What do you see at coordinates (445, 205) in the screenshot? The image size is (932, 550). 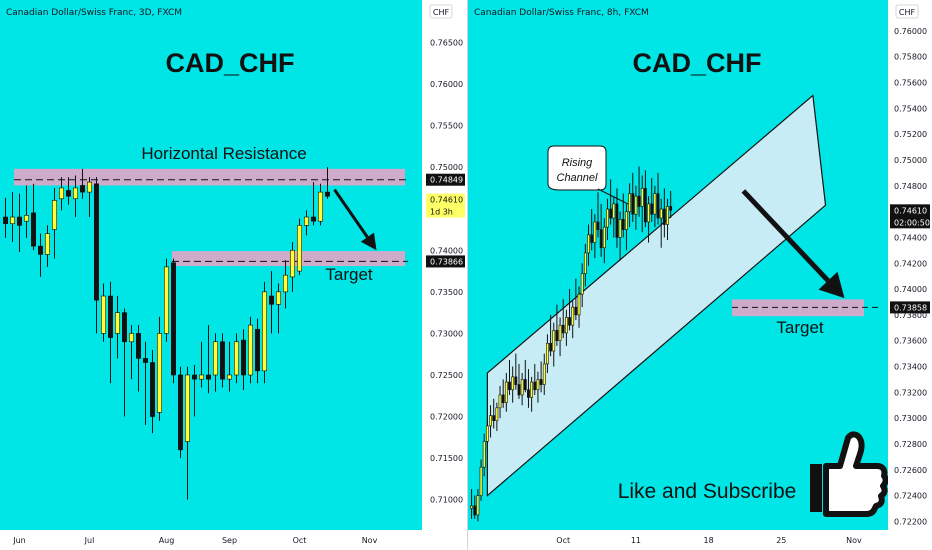 I see `left-current-price-tag-bg` at bounding box center [445, 205].